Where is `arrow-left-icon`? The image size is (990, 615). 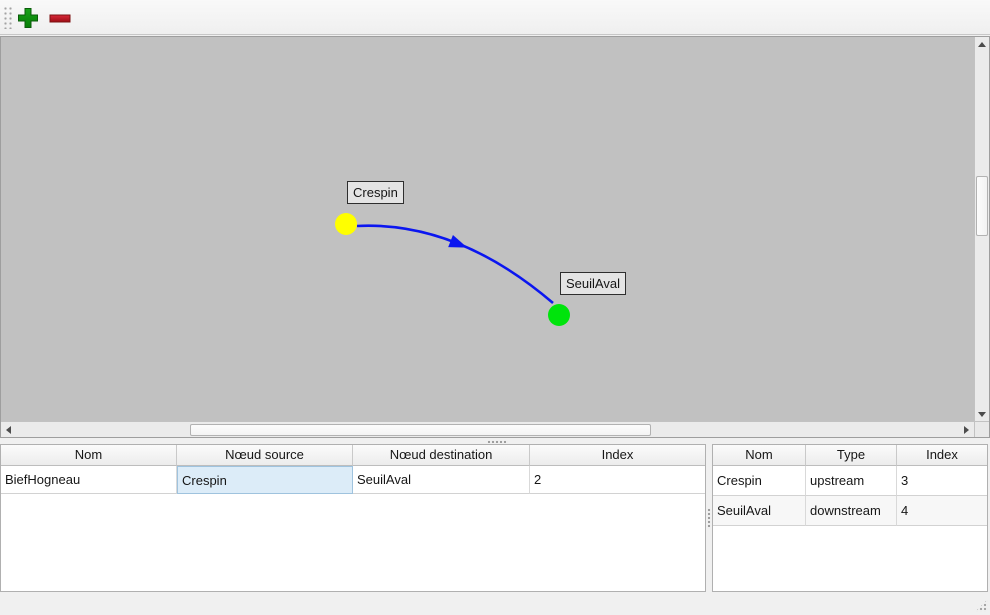 arrow-left-icon is located at coordinates (8, 429).